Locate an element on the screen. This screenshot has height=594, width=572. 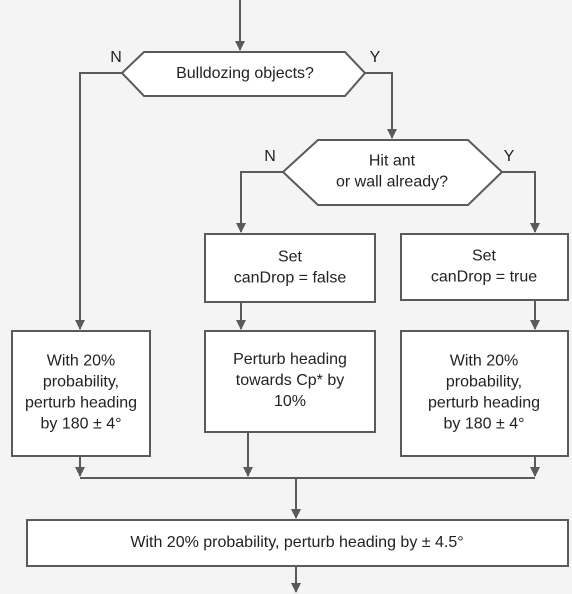
node-label: canDrop = true is located at coordinates (484, 277).